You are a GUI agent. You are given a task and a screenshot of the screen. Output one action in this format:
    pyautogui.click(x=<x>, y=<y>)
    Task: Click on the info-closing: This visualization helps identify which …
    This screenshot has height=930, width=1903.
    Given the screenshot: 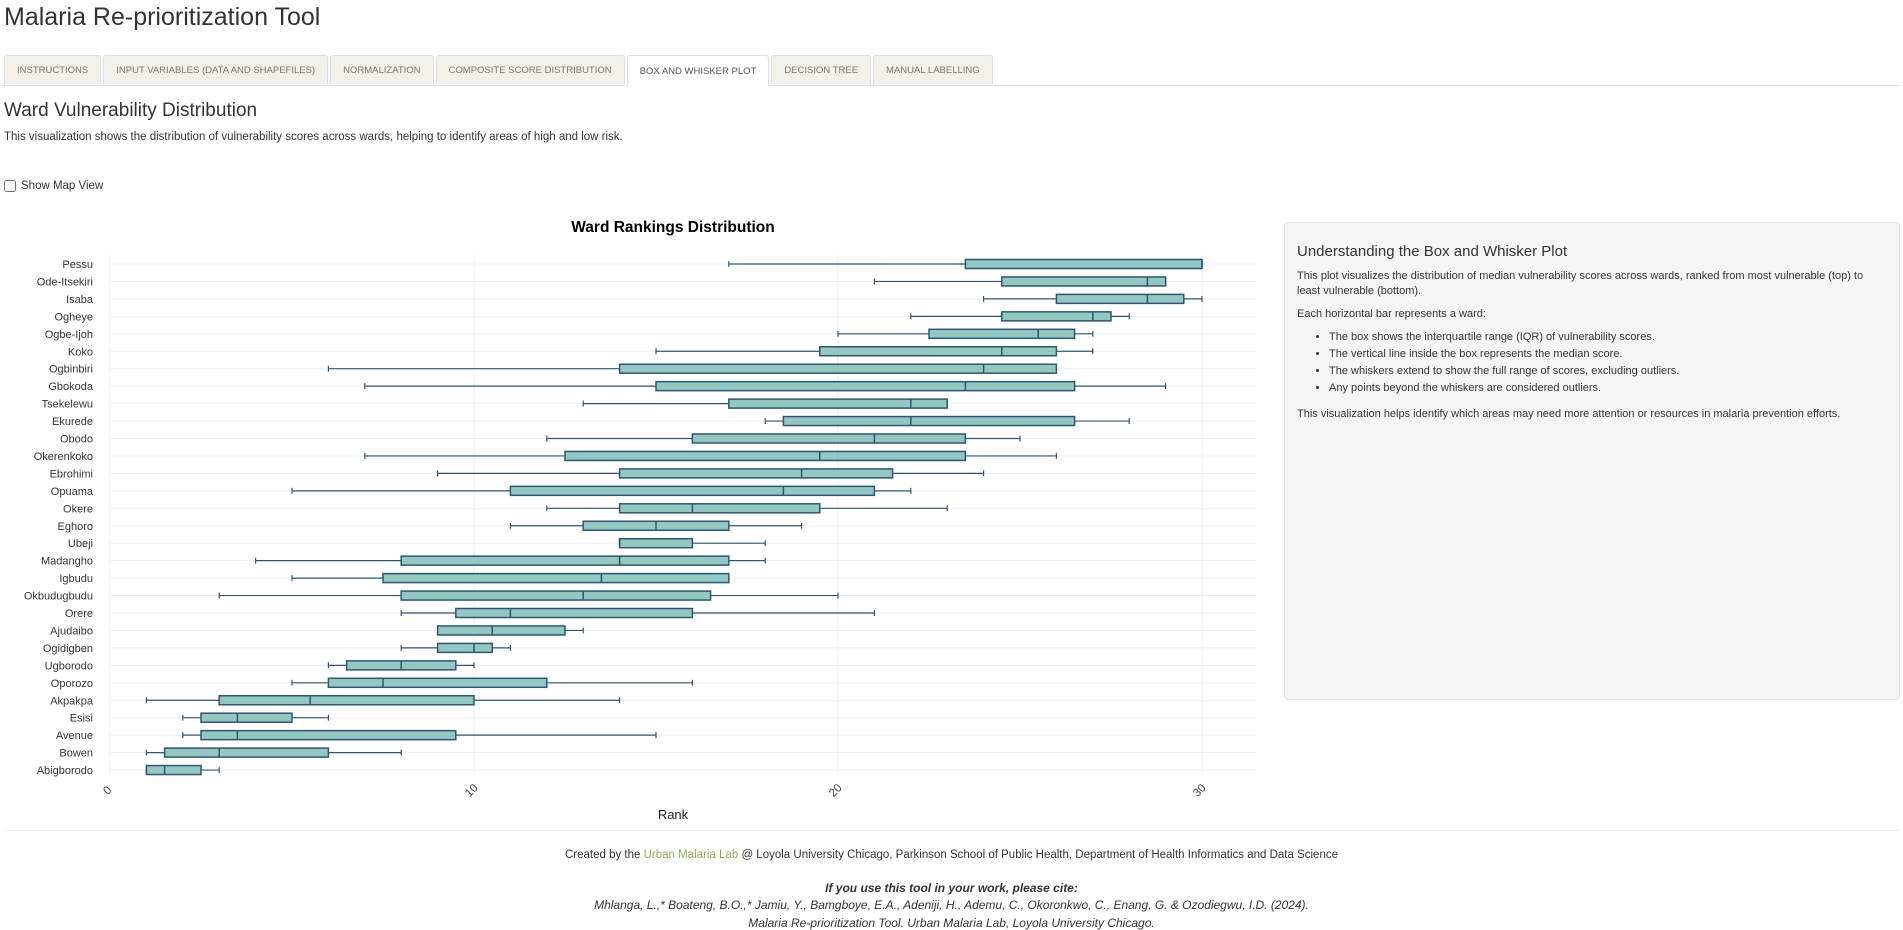 What is the action you would take?
    pyautogui.click(x=1569, y=414)
    